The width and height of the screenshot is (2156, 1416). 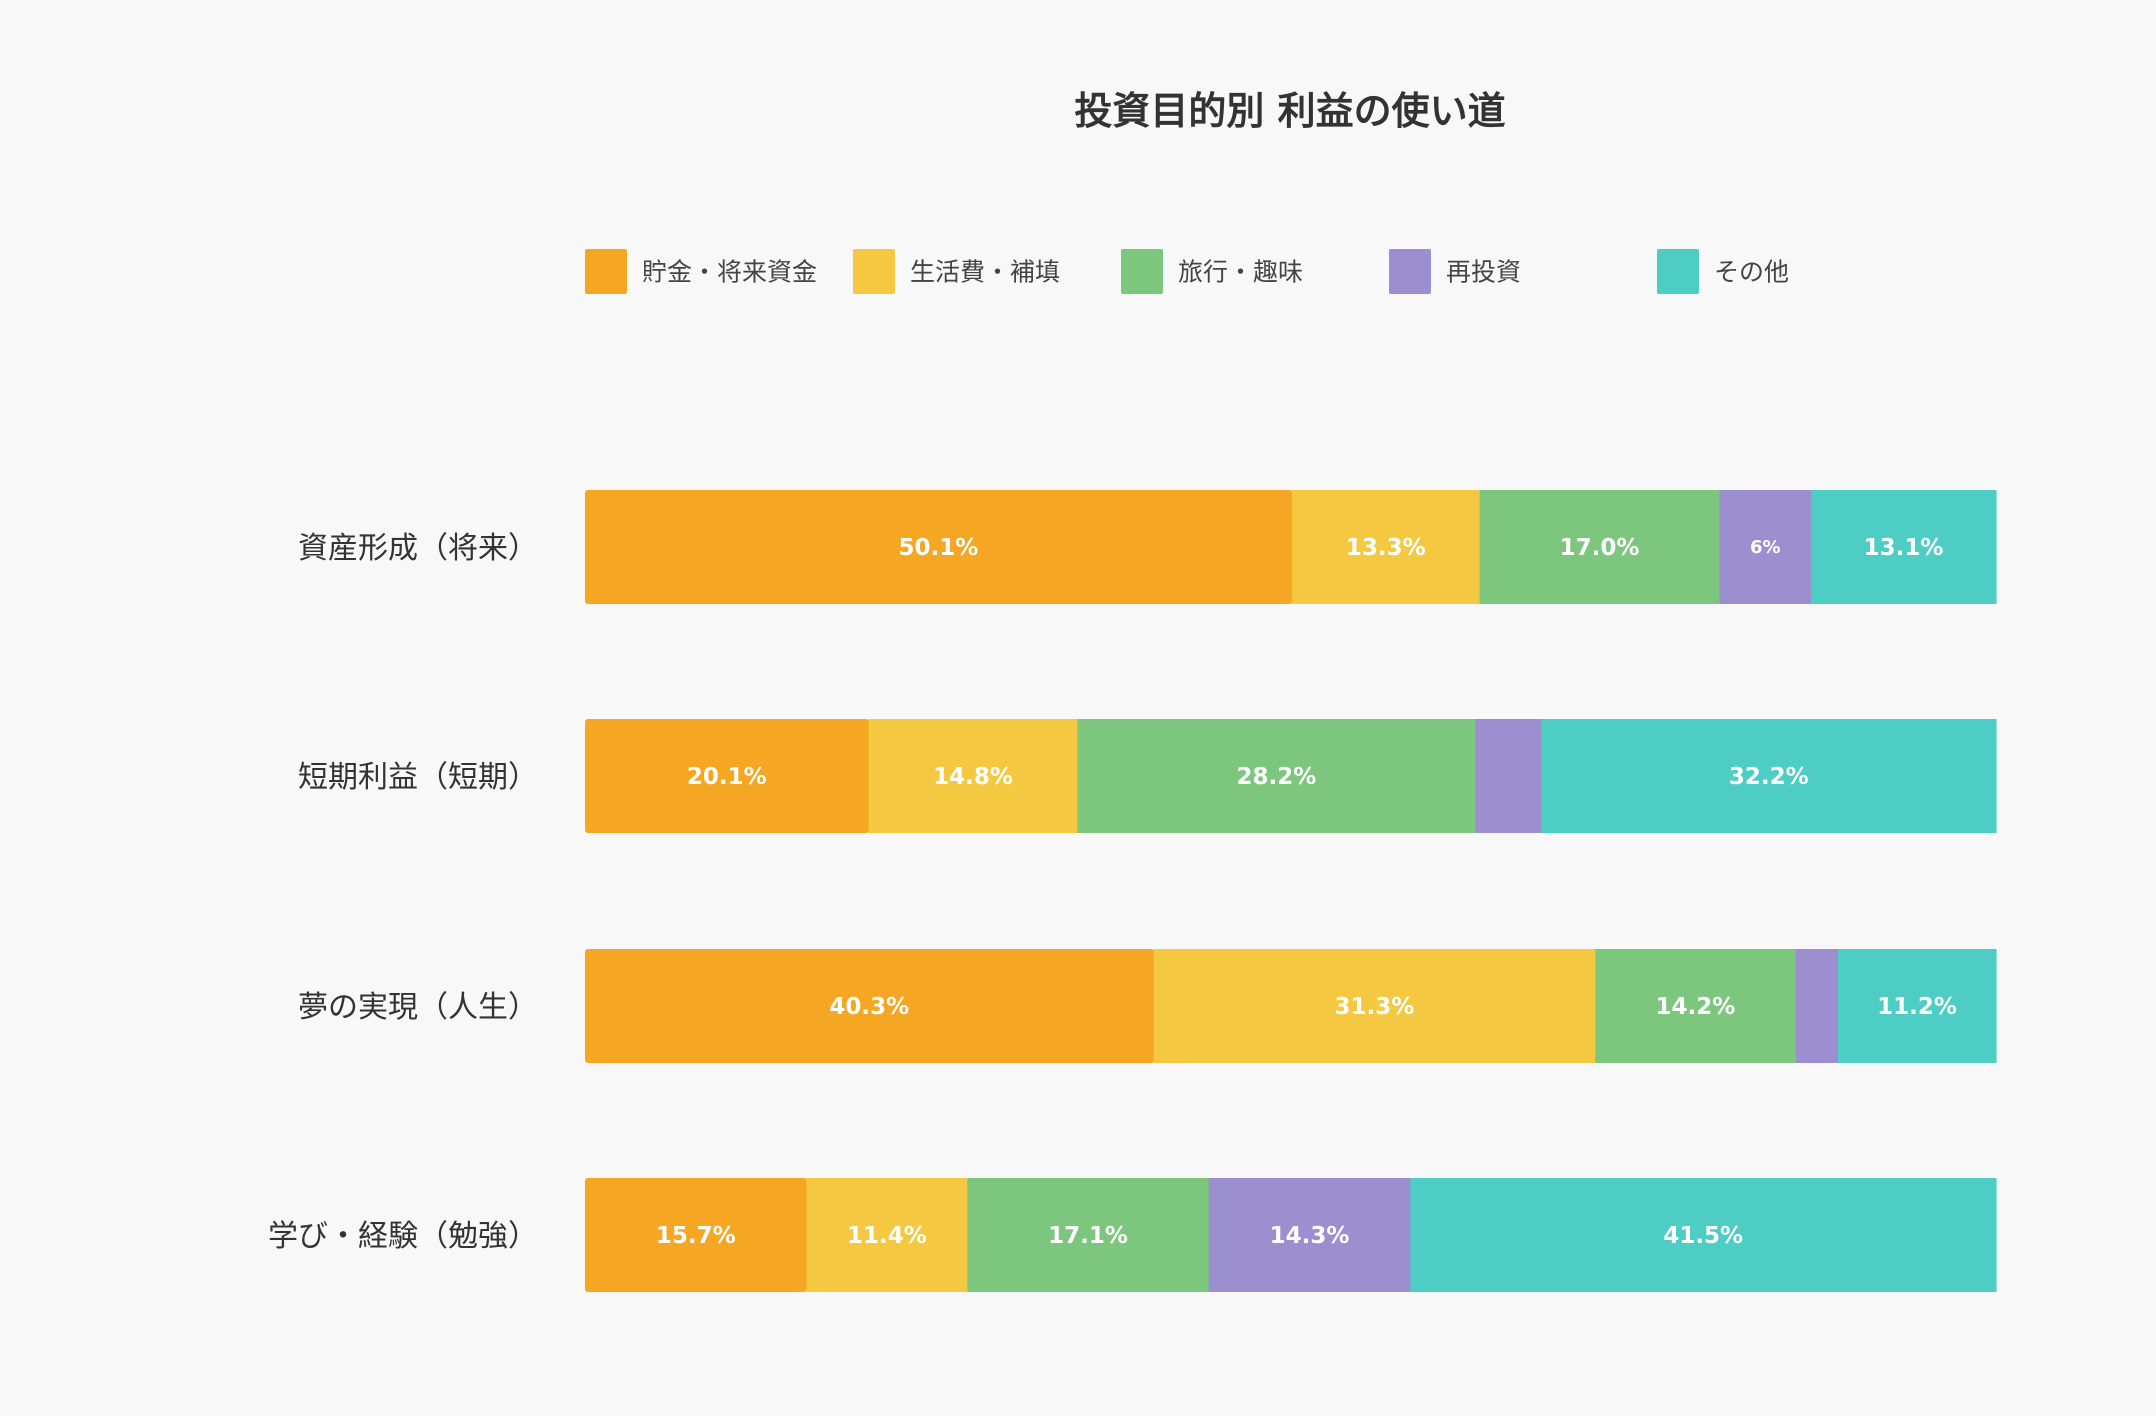 I want to click on data-label: 11.2%, so click(x=1917, y=1007).